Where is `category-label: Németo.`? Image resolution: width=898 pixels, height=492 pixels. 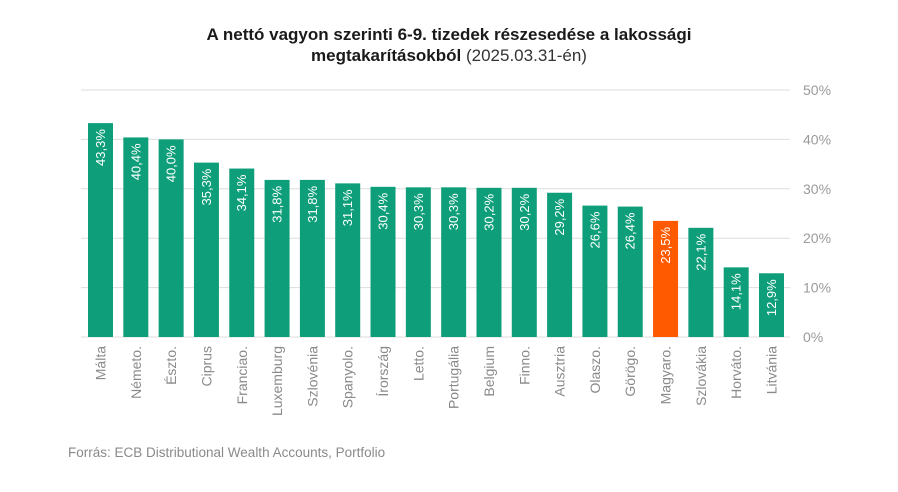
category-label: Németo. is located at coordinates (136, 372).